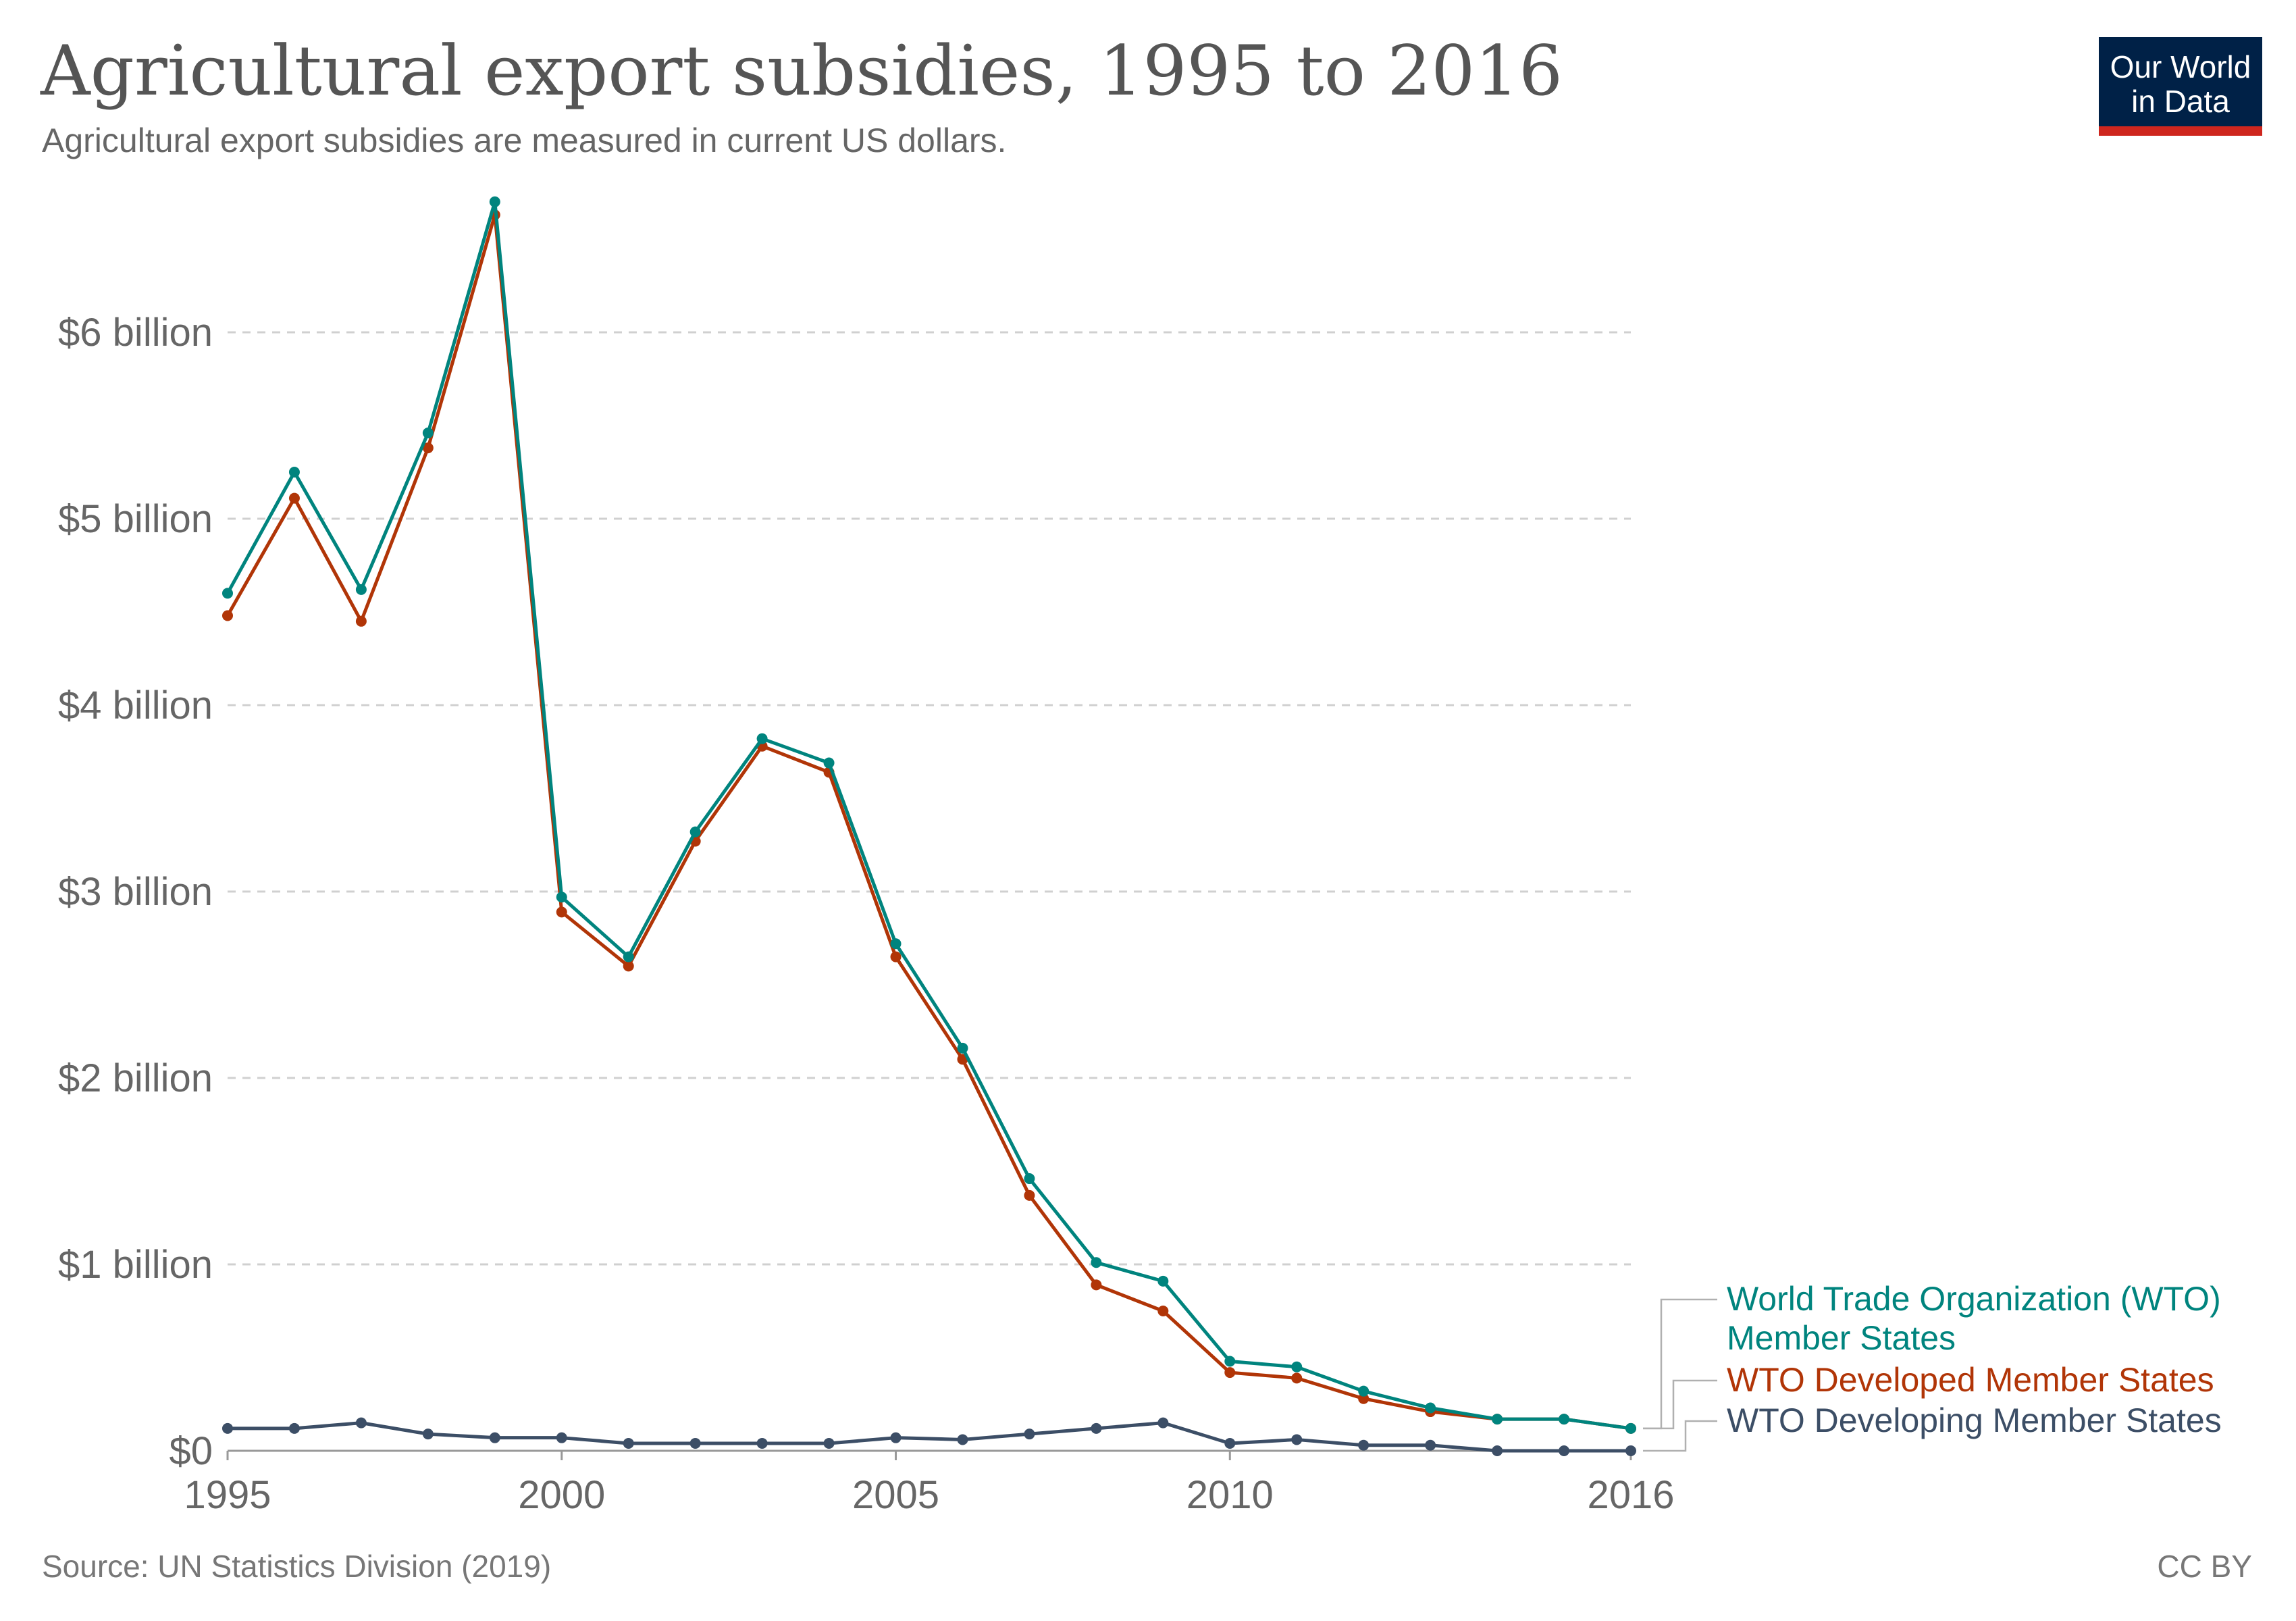 Image resolution: width=2296 pixels, height=1621 pixels. Describe the element at coordinates (1974, 1299) in the screenshot. I see `legend-label: World Trade Organization (WTO)` at that location.